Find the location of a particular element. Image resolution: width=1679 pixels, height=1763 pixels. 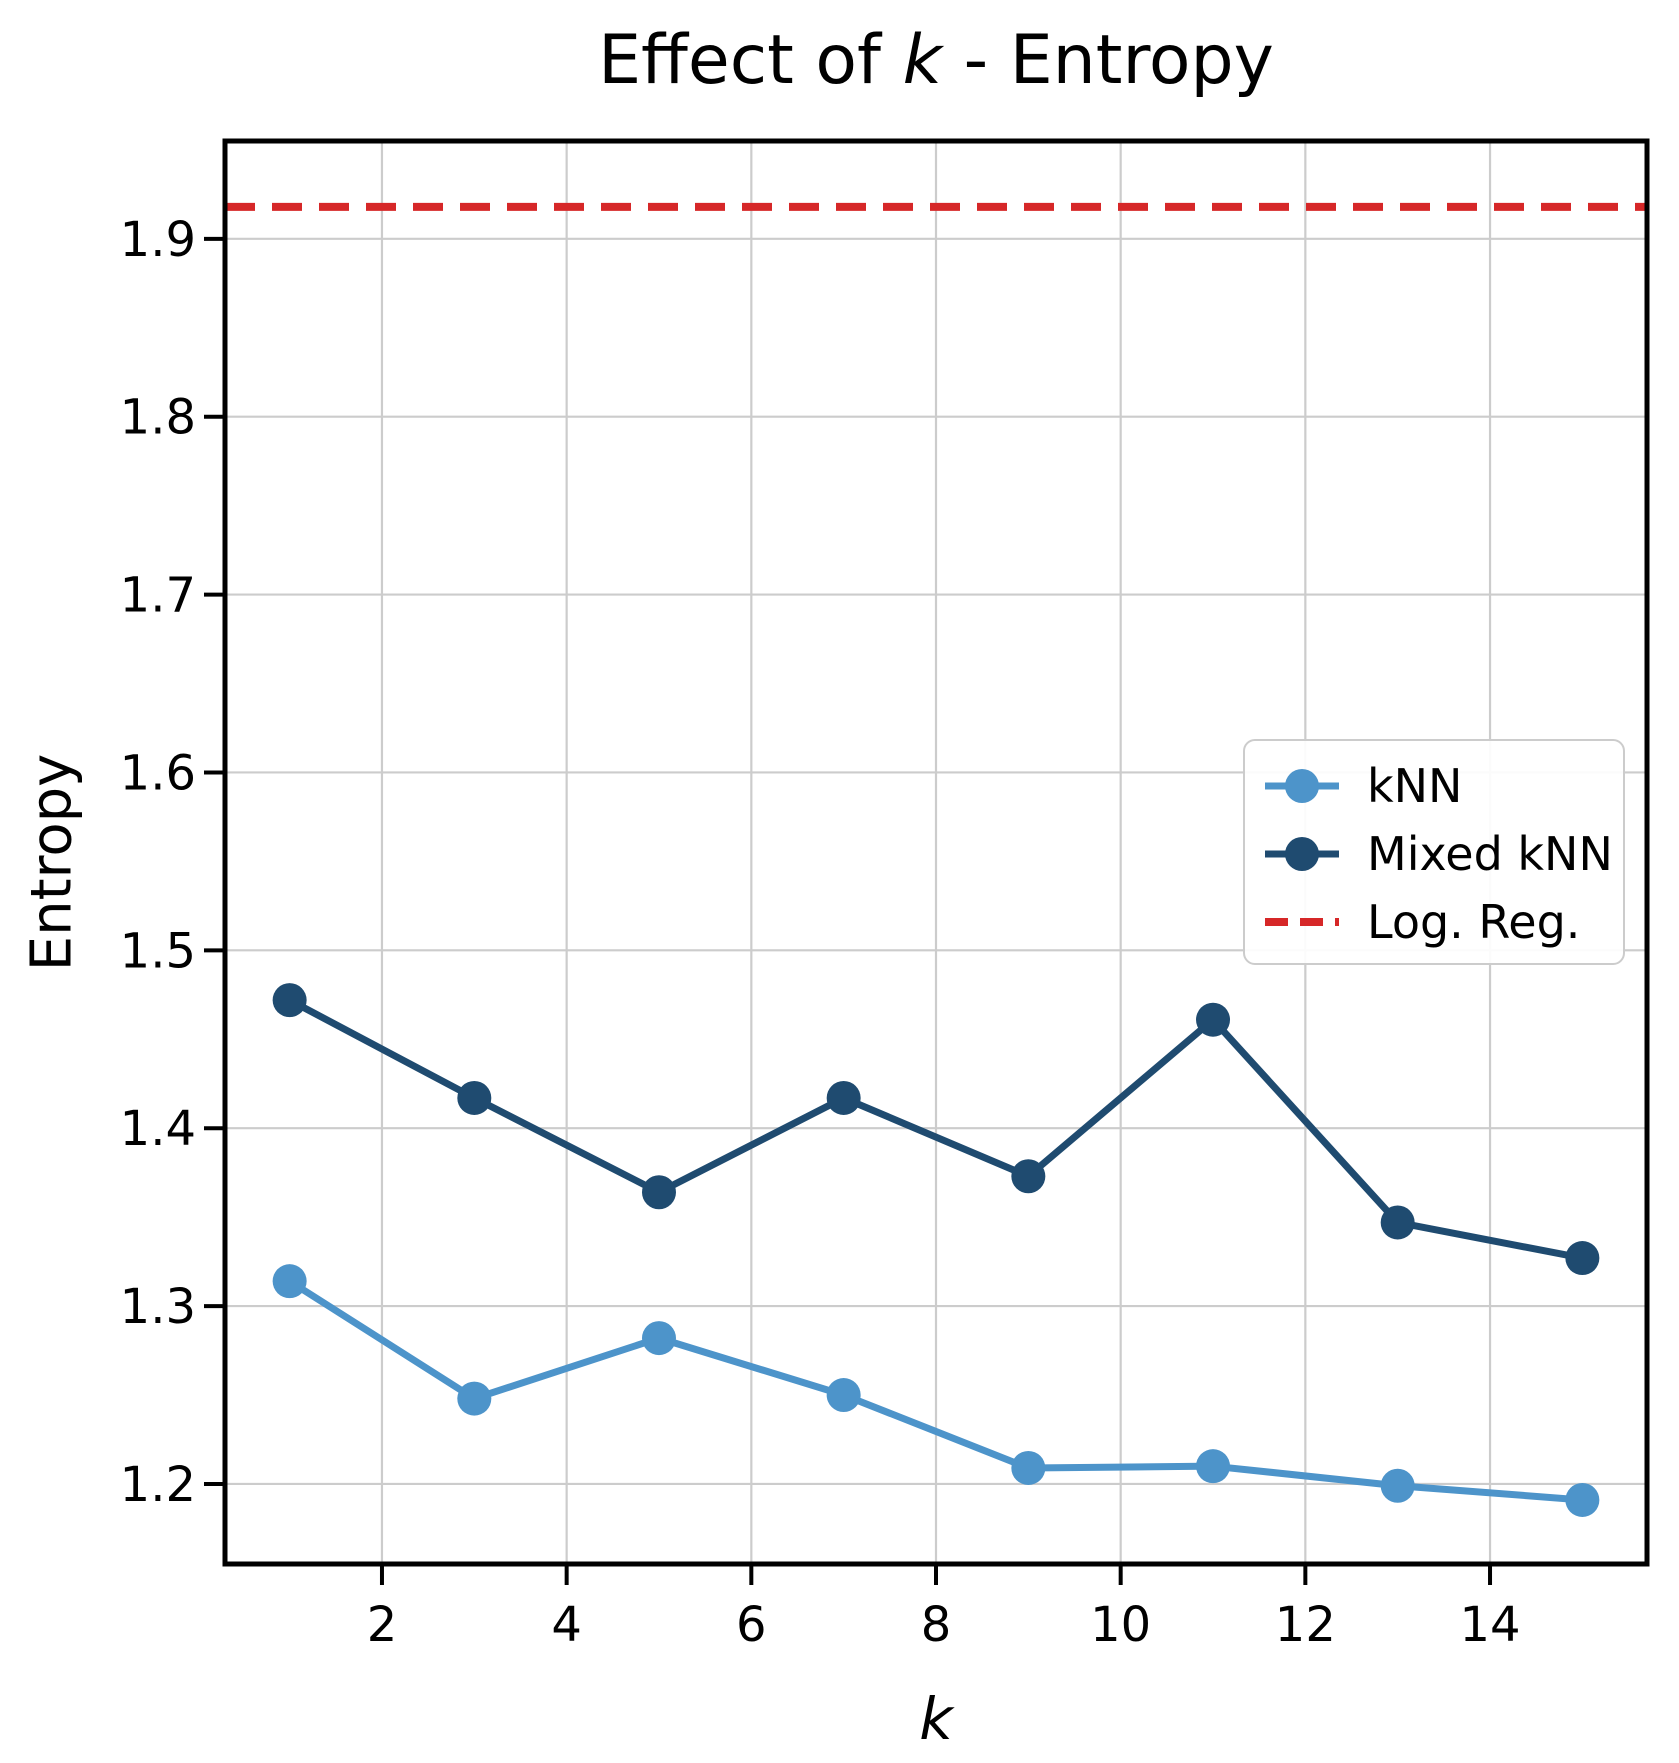

knn-line-marker-icon is located at coordinates (1302, 786).